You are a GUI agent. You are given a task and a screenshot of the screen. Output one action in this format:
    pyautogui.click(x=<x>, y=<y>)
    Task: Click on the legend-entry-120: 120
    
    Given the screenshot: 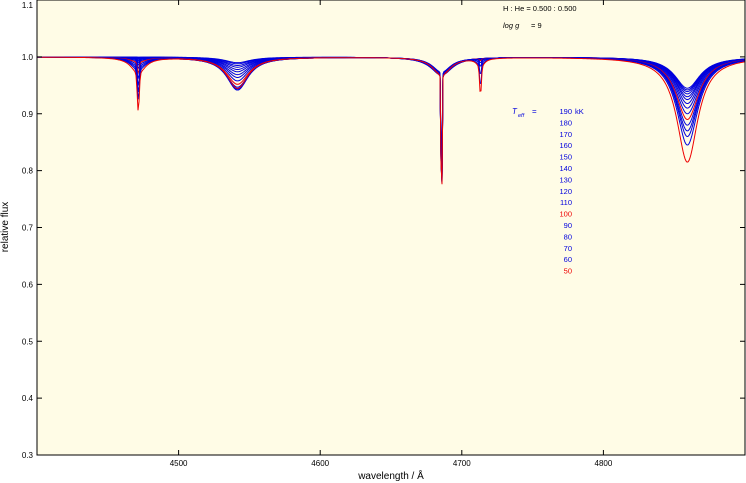 What is the action you would take?
    pyautogui.click(x=565, y=191)
    